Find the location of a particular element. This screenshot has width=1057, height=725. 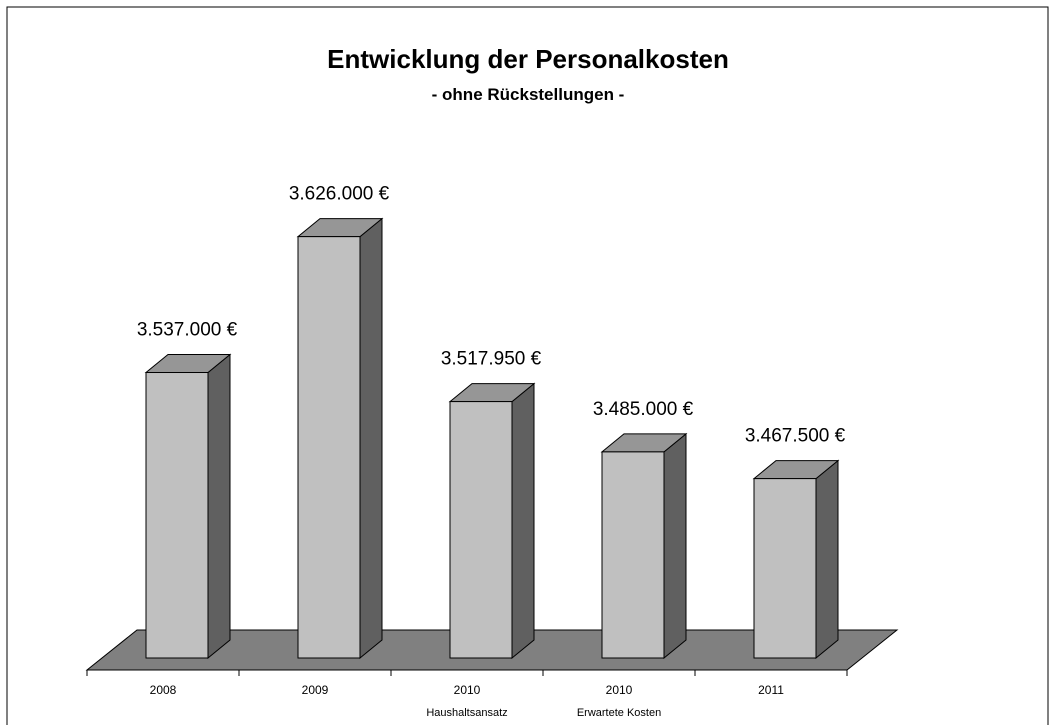

x-tick-sublabel: Erwartete Kosten is located at coordinates (619, 713).